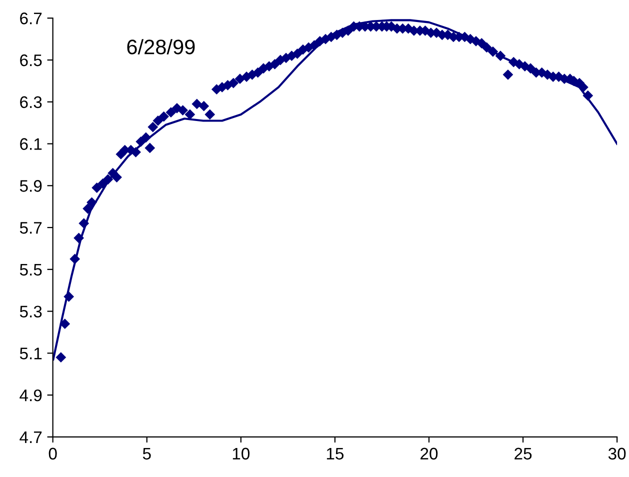  Describe the element at coordinates (31, 144) in the screenshot. I see `y-tick-label: 6.1` at that location.